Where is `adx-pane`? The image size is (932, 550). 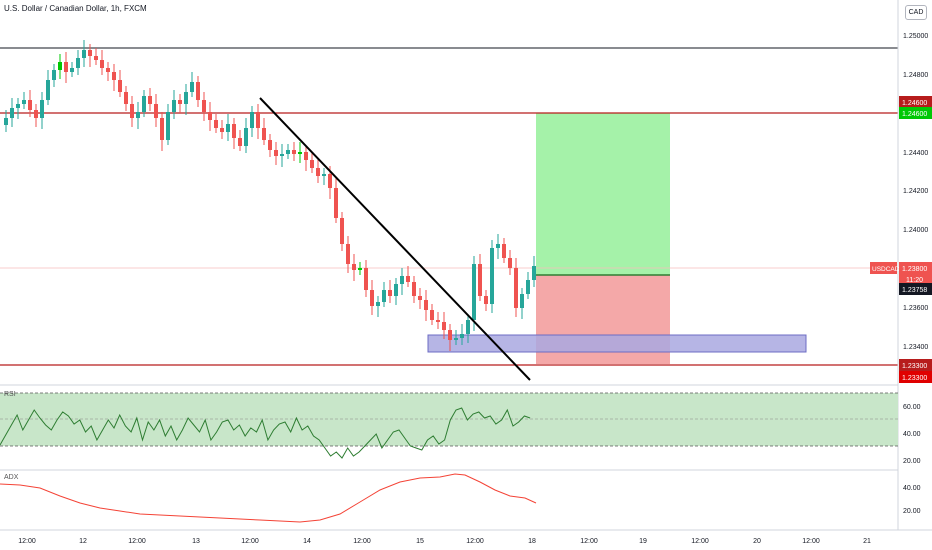 adx-pane is located at coordinates (268, 498).